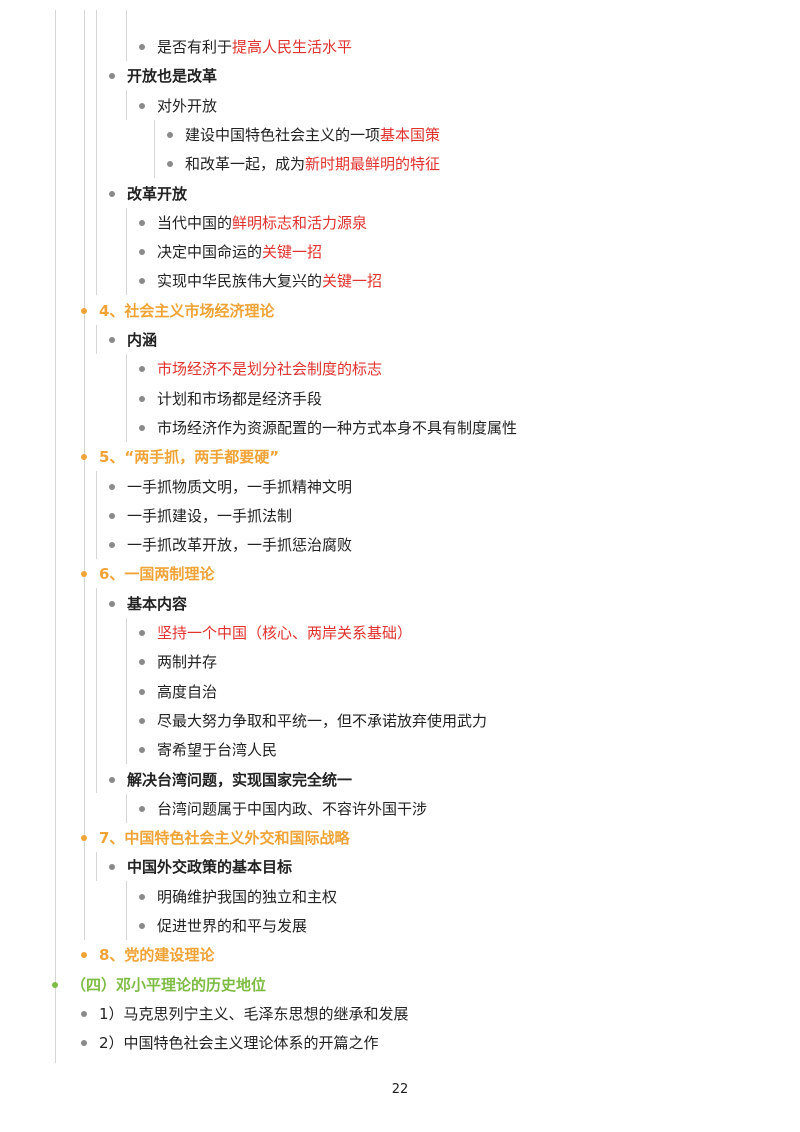  I want to click on item-text: 寄希望于台湾人民, so click(217, 750).